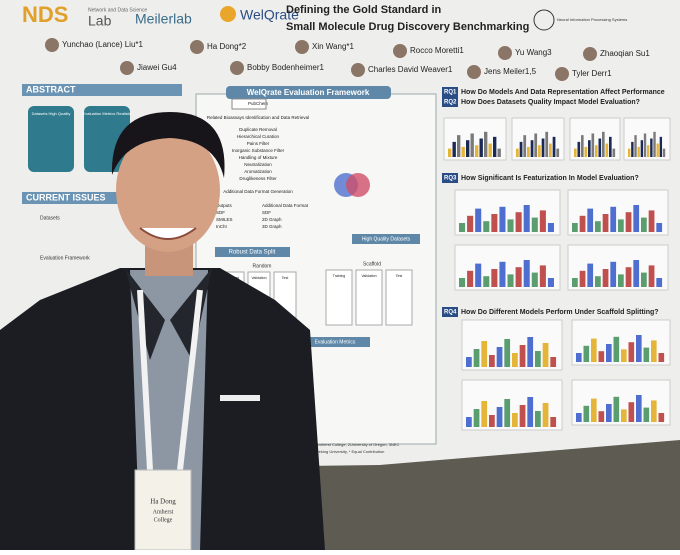 Image resolution: width=680 pixels, height=555 pixels. Describe the element at coordinates (258, 164) in the screenshot. I see `step: Neutralization` at that location.